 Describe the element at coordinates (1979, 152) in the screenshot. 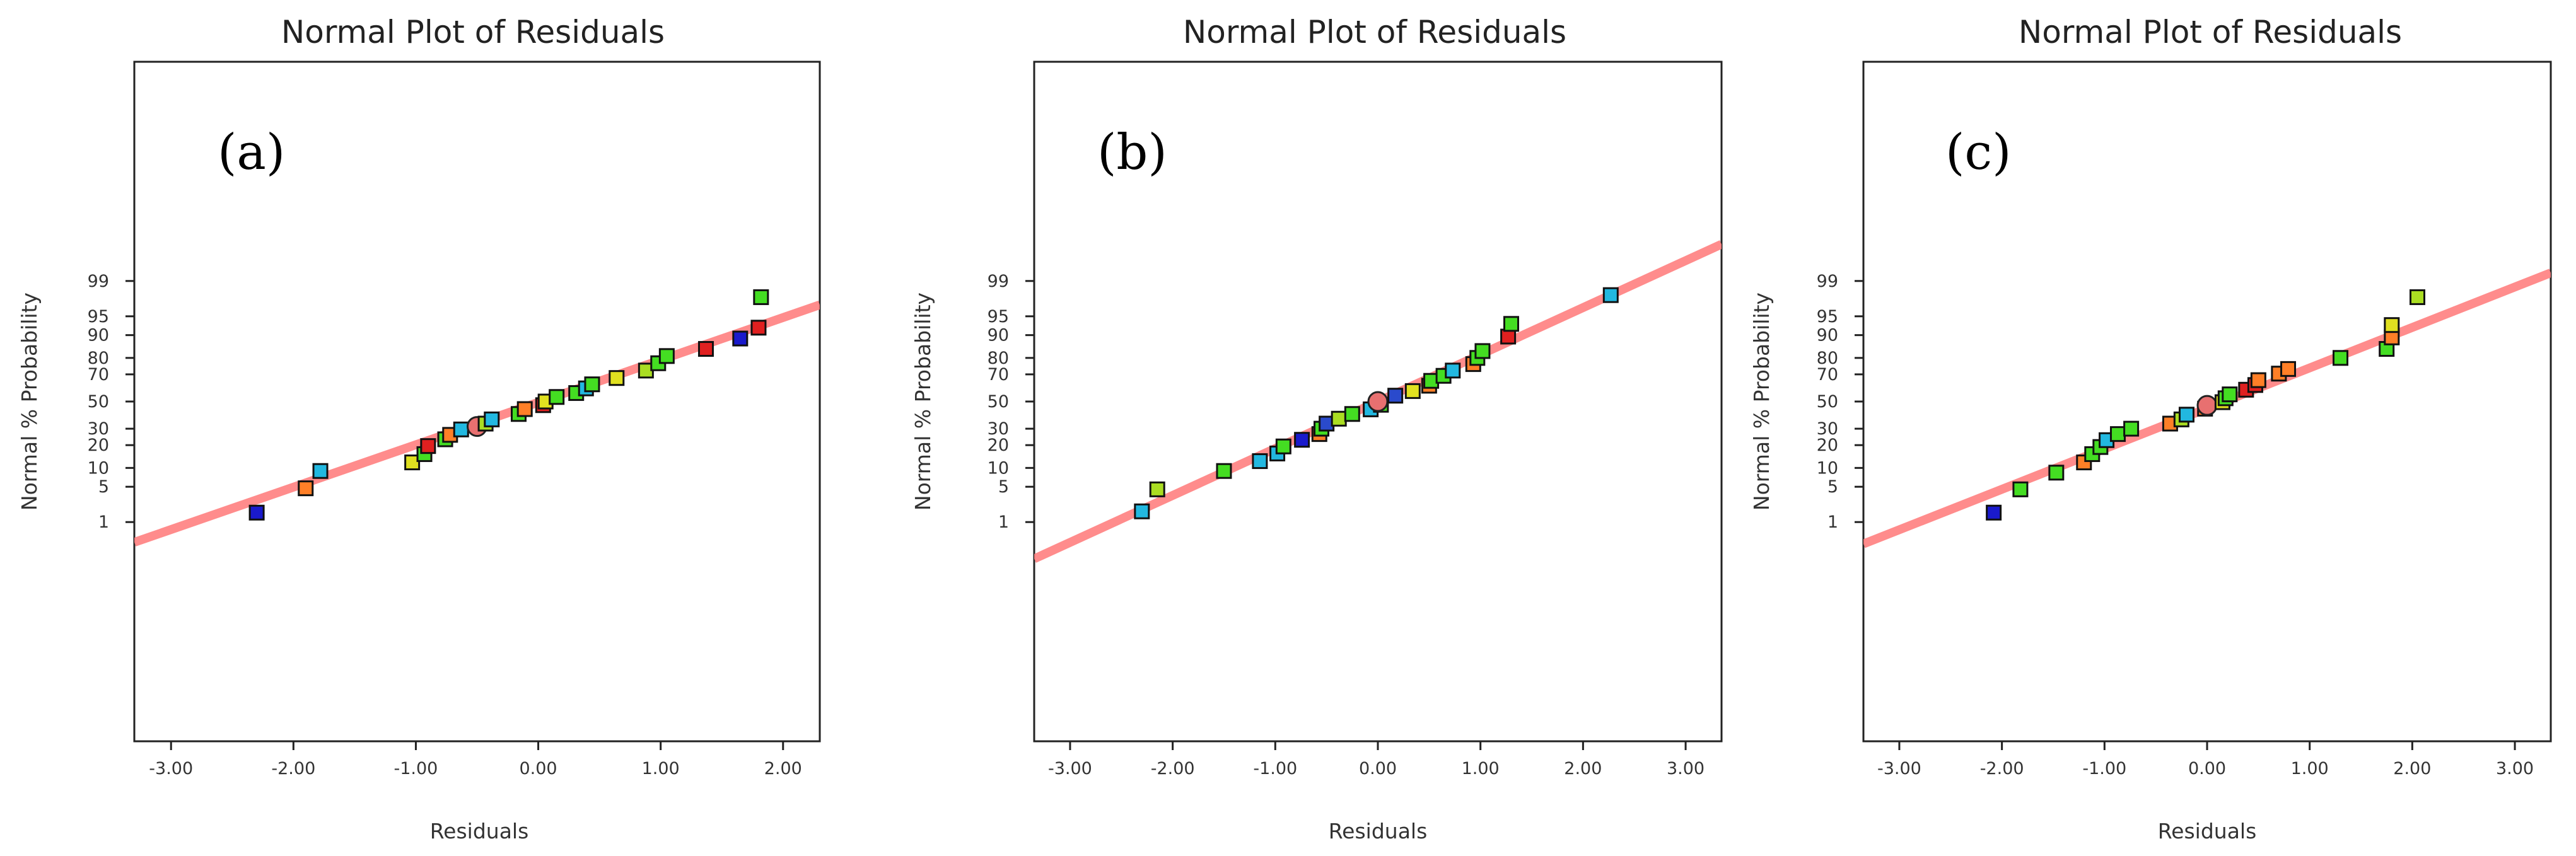

I see `panel-label: (c)` at that location.